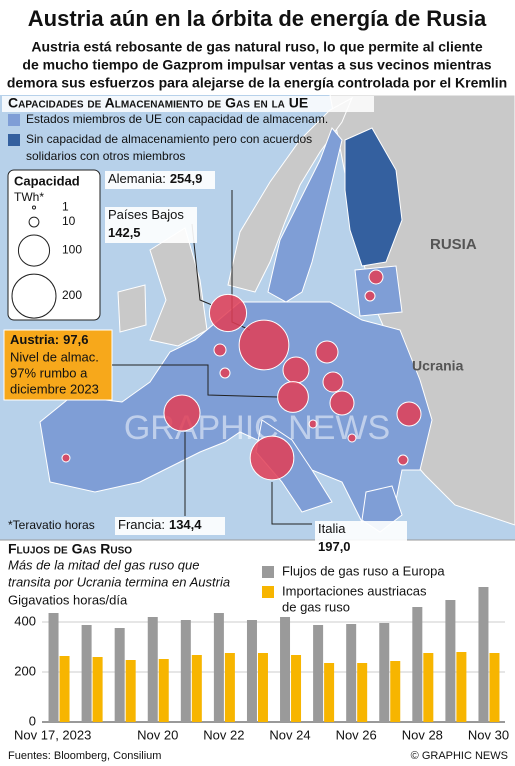  Describe the element at coordinates (488, 734) in the screenshot. I see `x-tick-label: Nov 30` at that location.